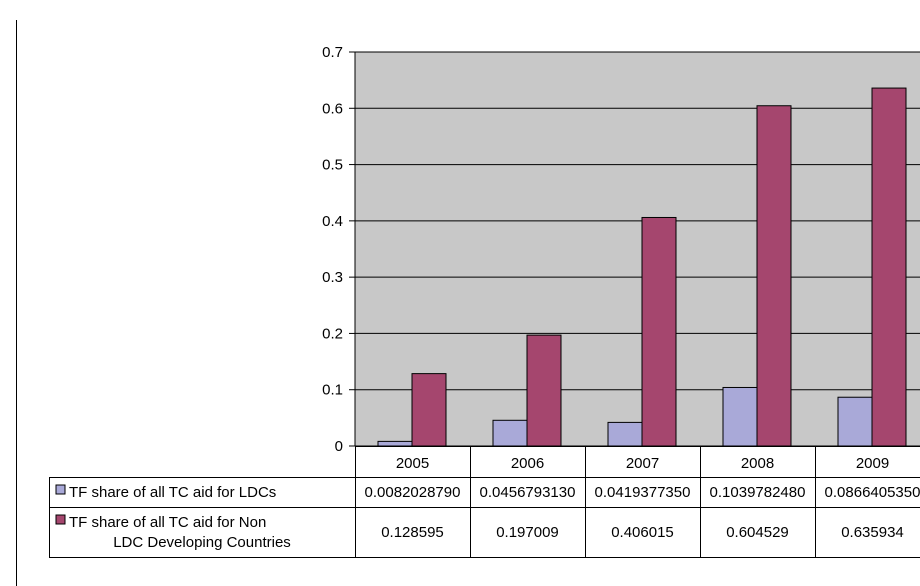  Describe the element at coordinates (643, 492) in the screenshot. I see `data-label-series-1: 0.0419377350` at that location.